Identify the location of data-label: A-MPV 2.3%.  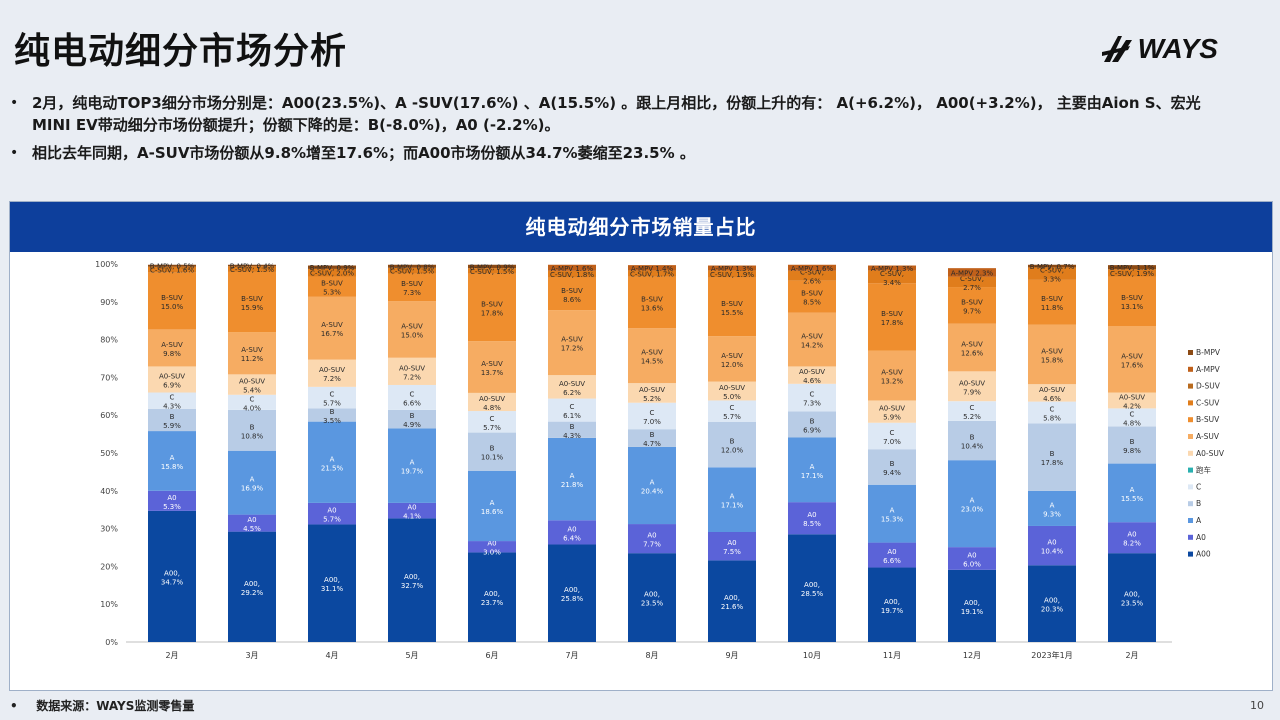
(972, 274).